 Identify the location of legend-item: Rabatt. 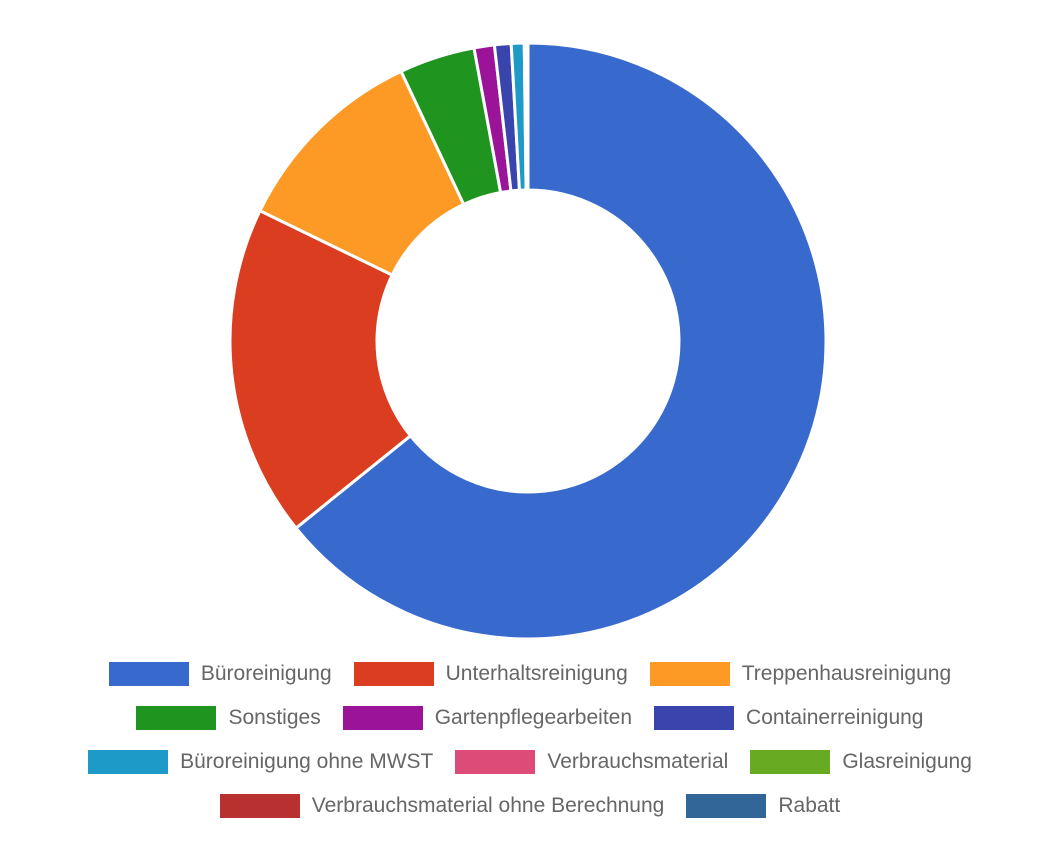
(763, 806).